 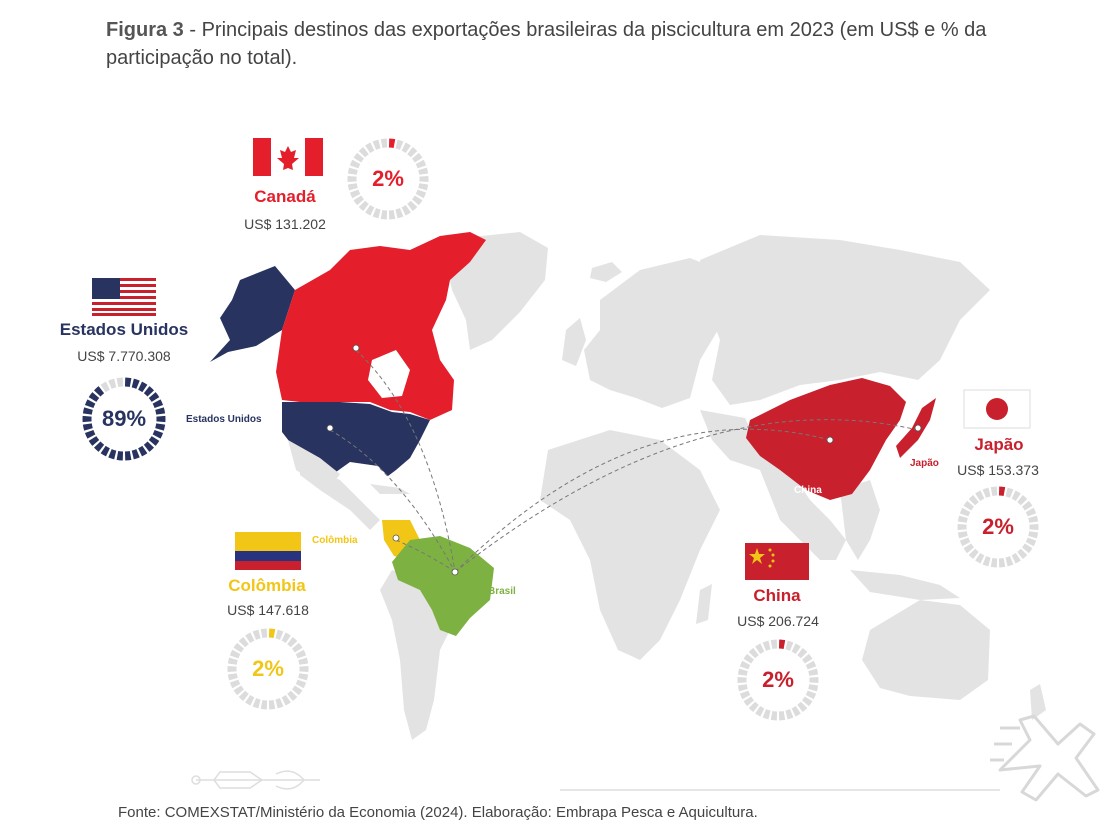 What do you see at coordinates (425, 556) in the screenshot?
I see `route-colombia-brasil` at bounding box center [425, 556].